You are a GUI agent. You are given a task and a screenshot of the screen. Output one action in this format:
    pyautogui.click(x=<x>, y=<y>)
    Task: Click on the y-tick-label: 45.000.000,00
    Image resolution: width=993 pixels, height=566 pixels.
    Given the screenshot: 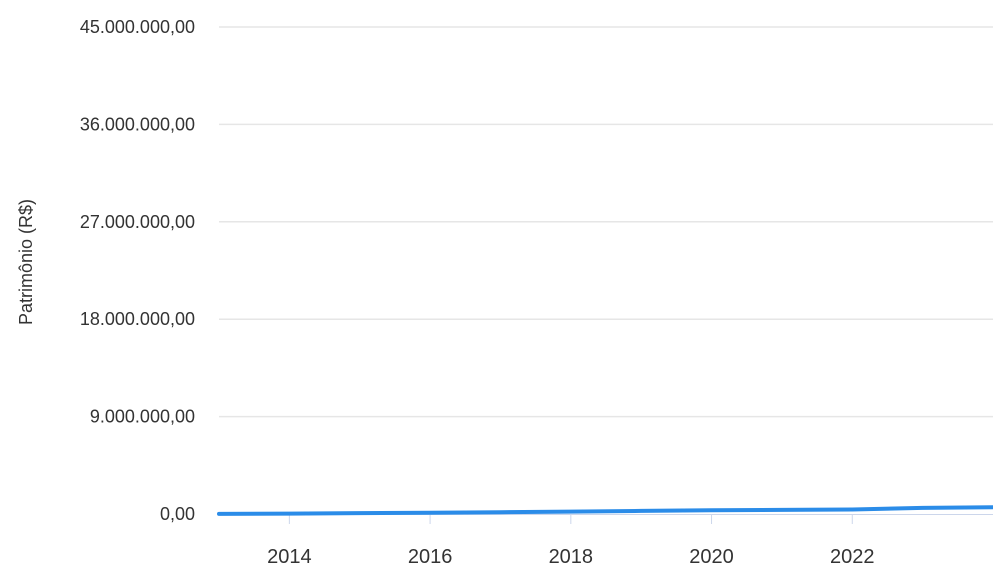 What is the action you would take?
    pyautogui.click(x=137, y=27)
    